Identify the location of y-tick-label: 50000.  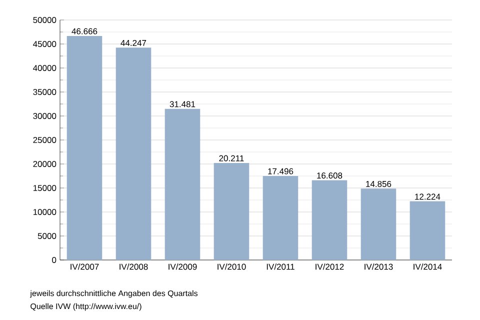
(44, 19).